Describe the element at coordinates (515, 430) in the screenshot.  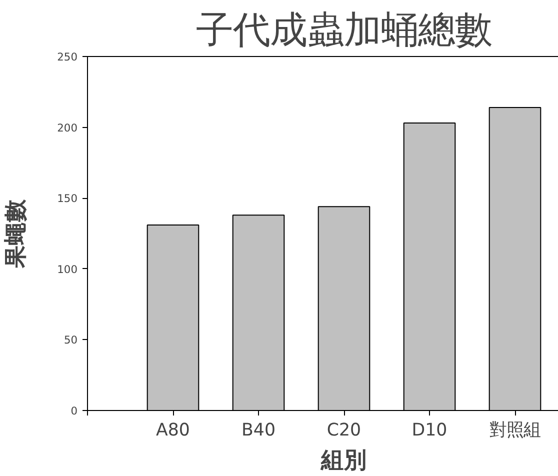
I see `x-tick-label: 對照組` at that location.